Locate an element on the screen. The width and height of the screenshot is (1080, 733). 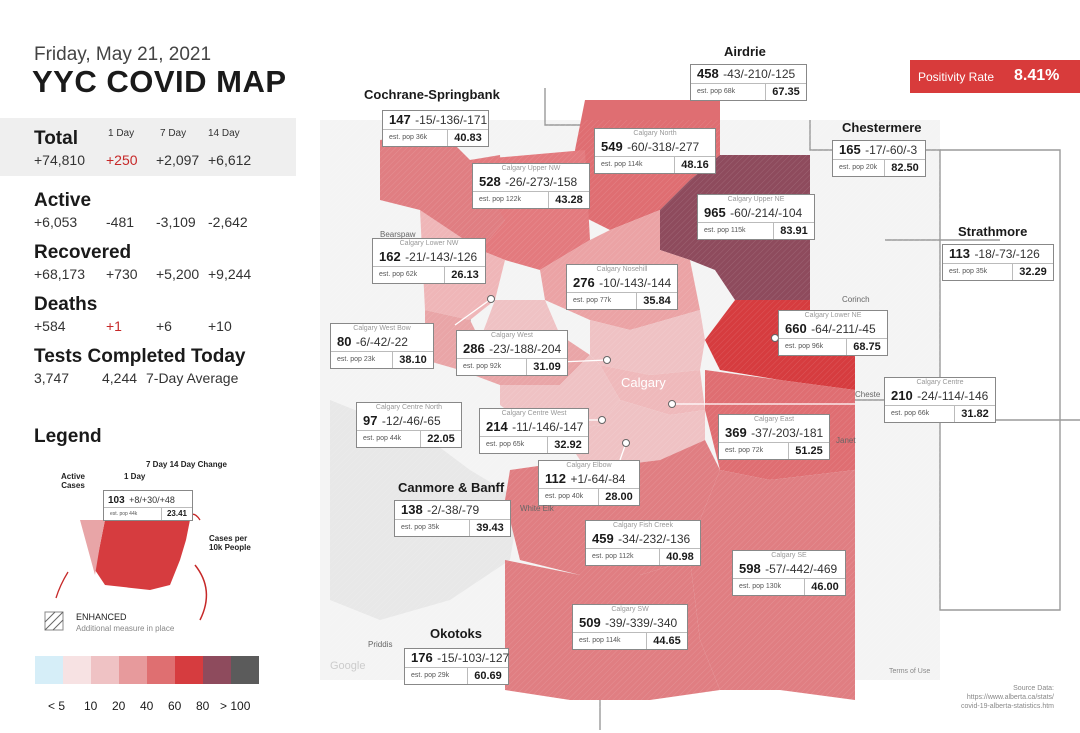
name: Calgary Upper NW is located at coordinates (531, 168).